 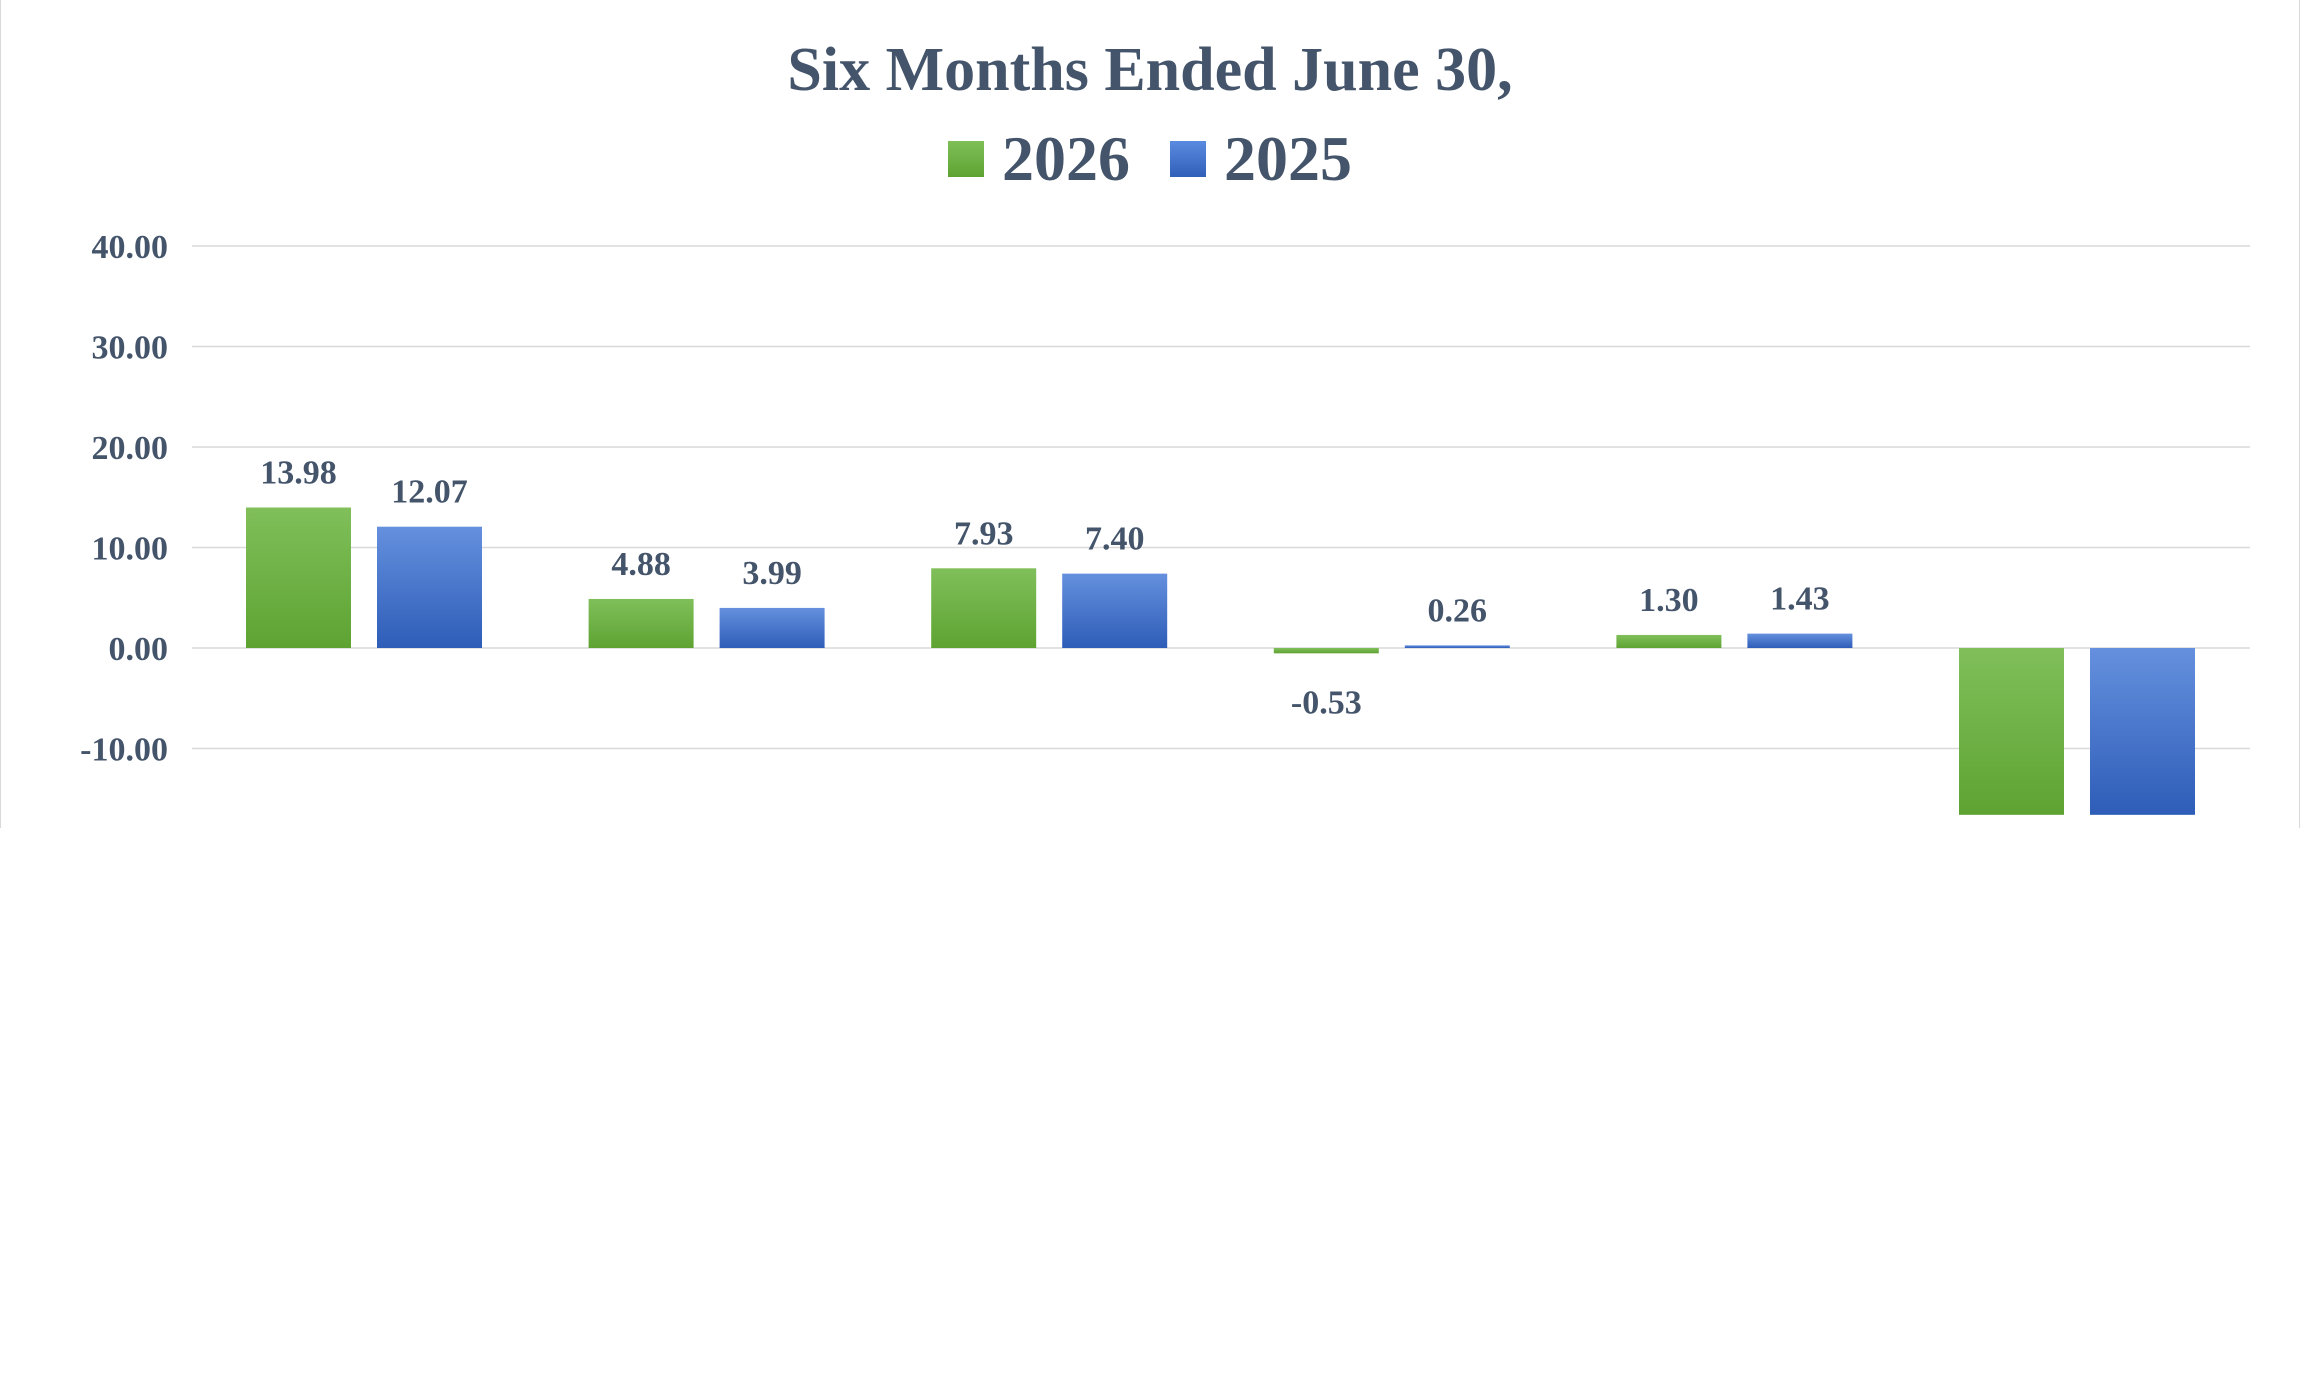 I want to click on legend-item-2025: 2025, so click(x=1261, y=159).